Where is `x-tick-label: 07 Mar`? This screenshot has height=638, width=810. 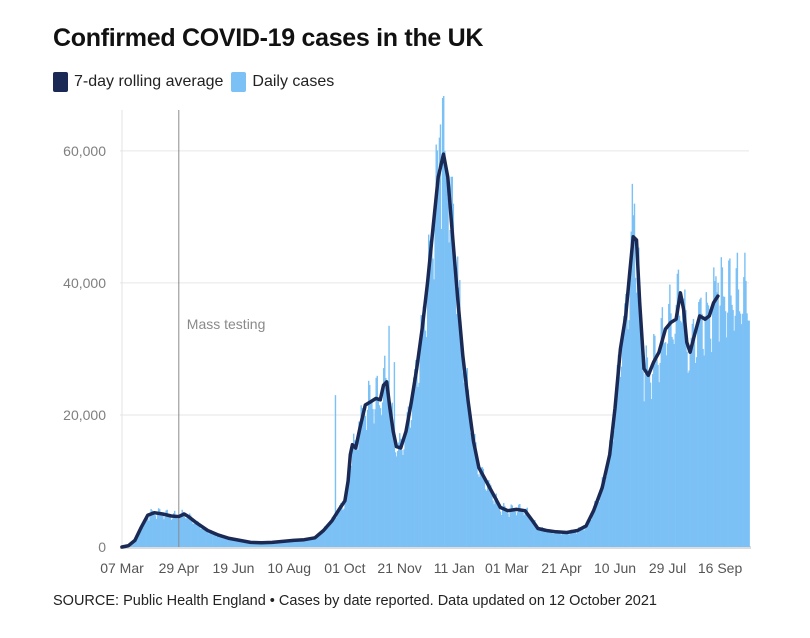 x-tick-label: 07 Mar is located at coordinates (122, 568).